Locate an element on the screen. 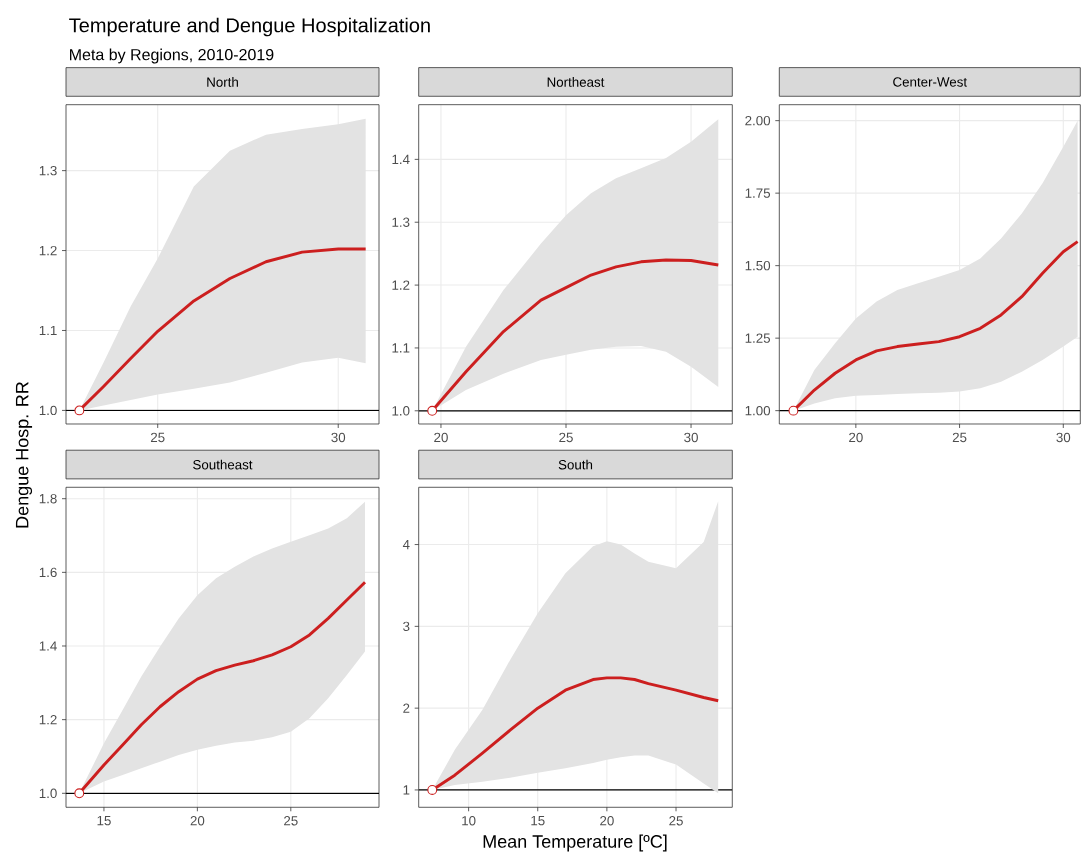 The width and height of the screenshot is (1081, 855). y-tick-label: 1.8 is located at coordinates (48, 498).